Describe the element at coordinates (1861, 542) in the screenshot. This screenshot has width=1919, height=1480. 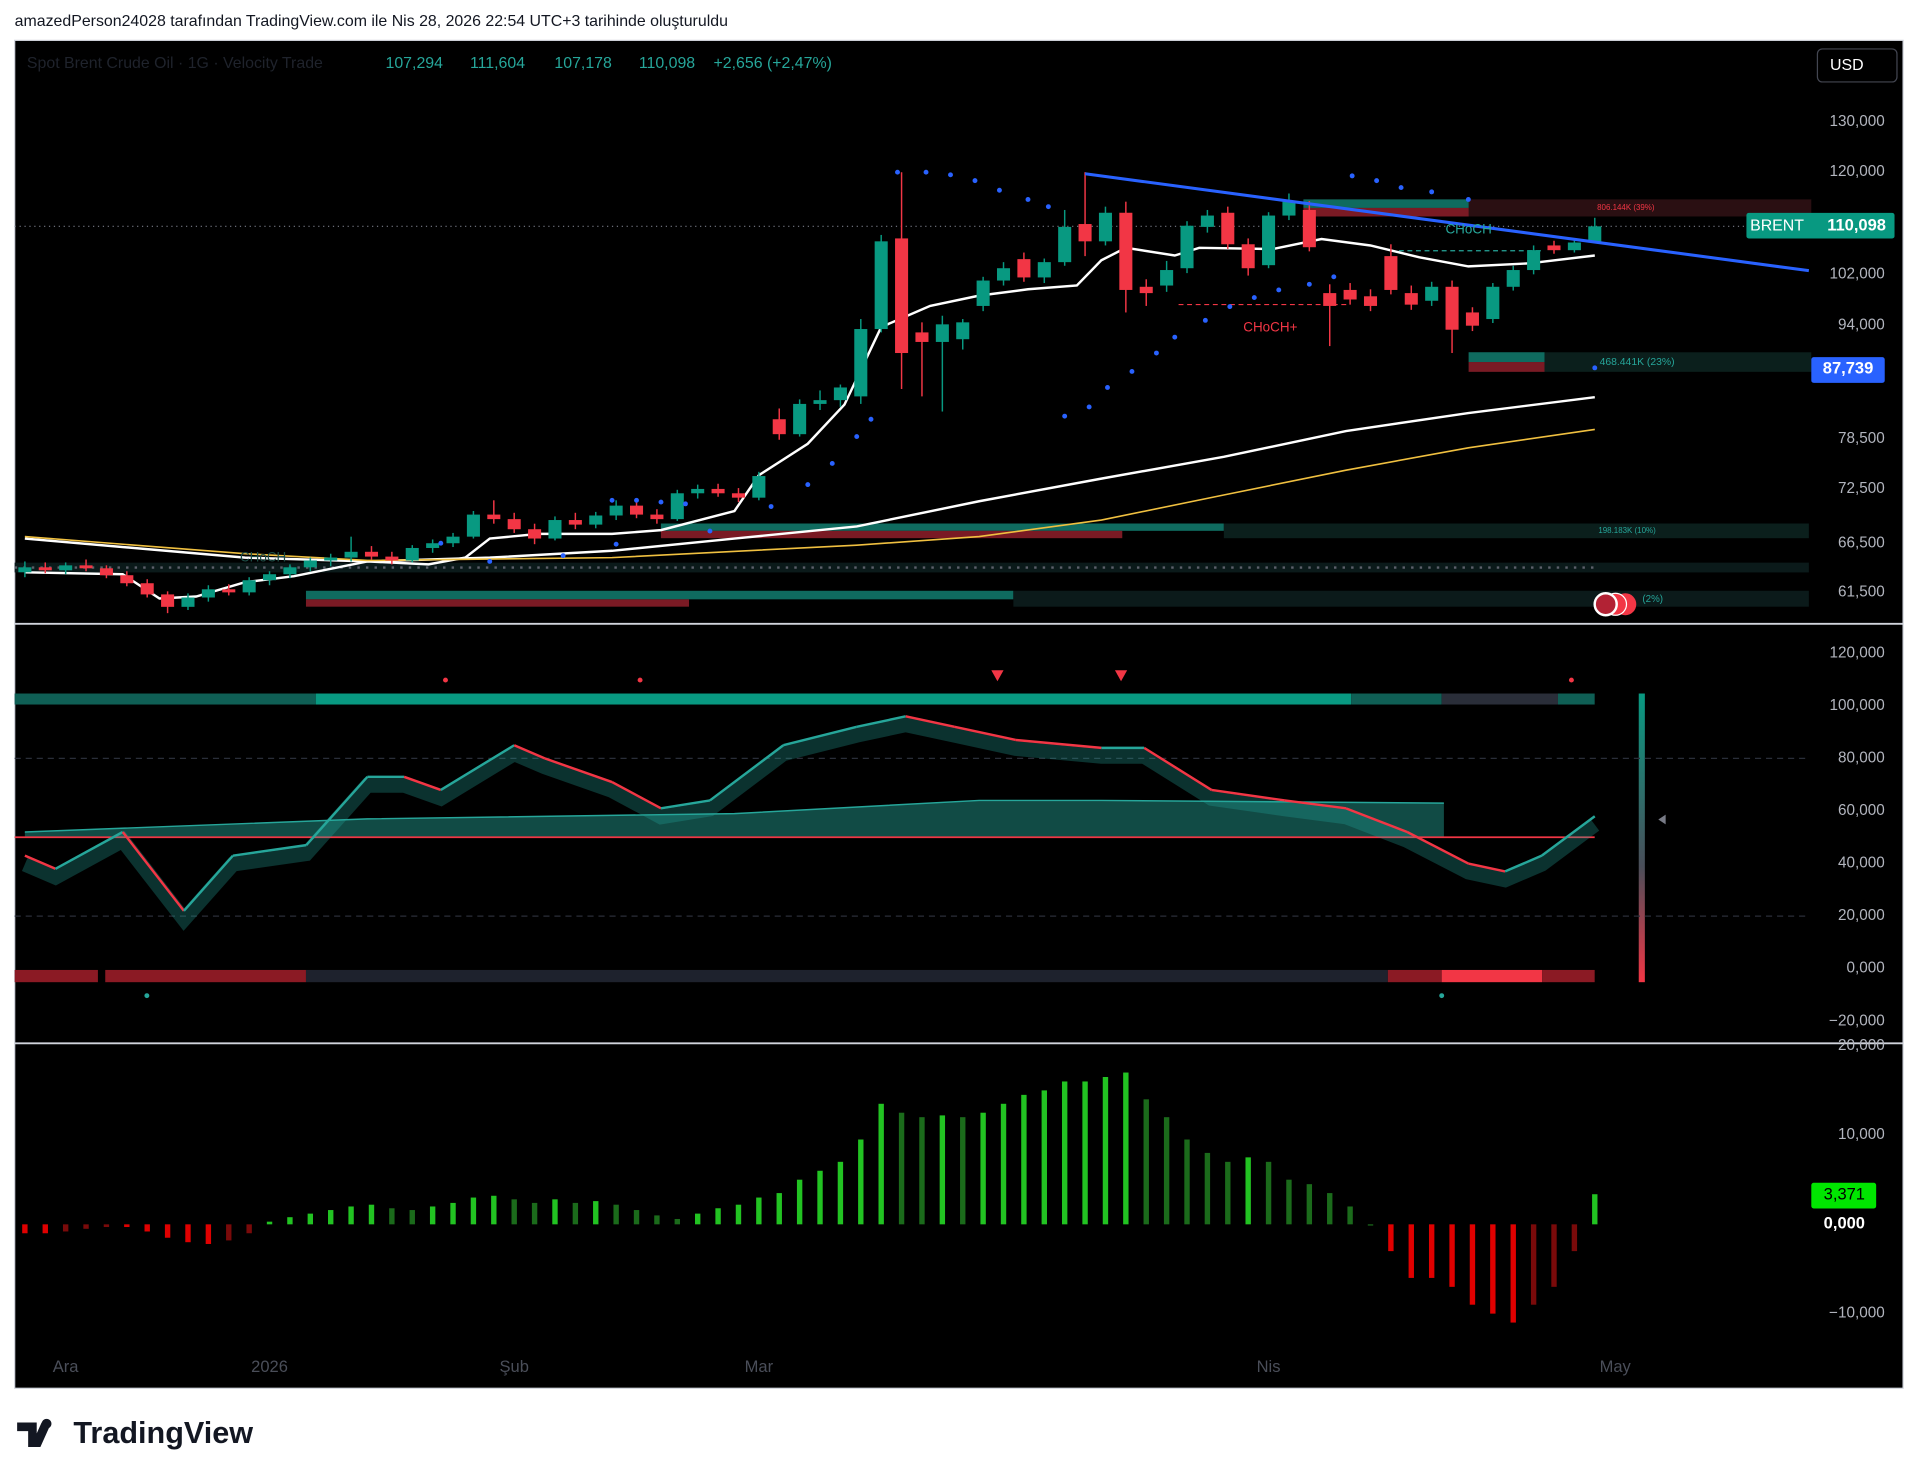
I see `y-tick-label: 66,500` at that location.